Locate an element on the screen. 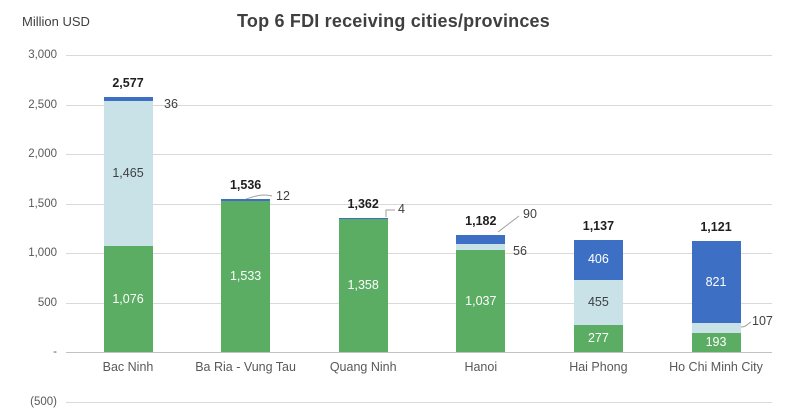 The image size is (787, 417). y-tick-label: (500) is located at coordinates (43, 401).